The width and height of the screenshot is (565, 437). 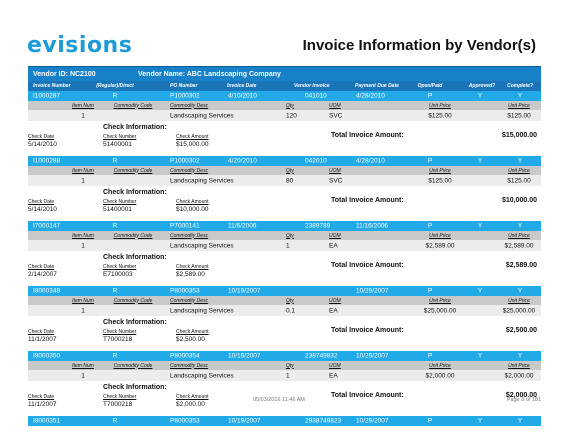 What do you see at coordinates (117, 144) in the screenshot?
I see `check-number: 51400001` at bounding box center [117, 144].